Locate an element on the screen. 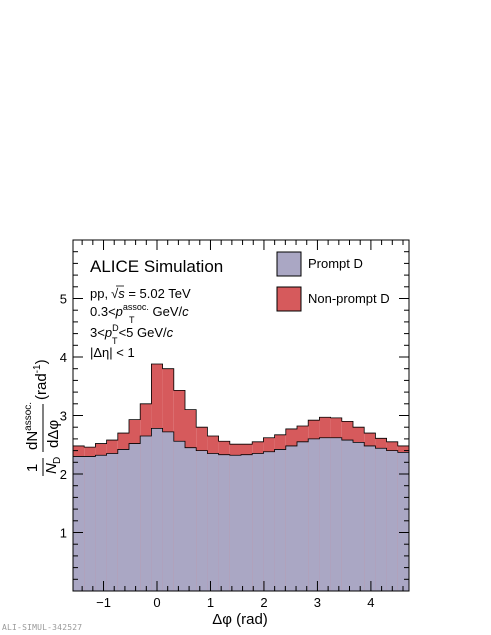  y-label-dN: dNassoc. is located at coordinates (32, 426).